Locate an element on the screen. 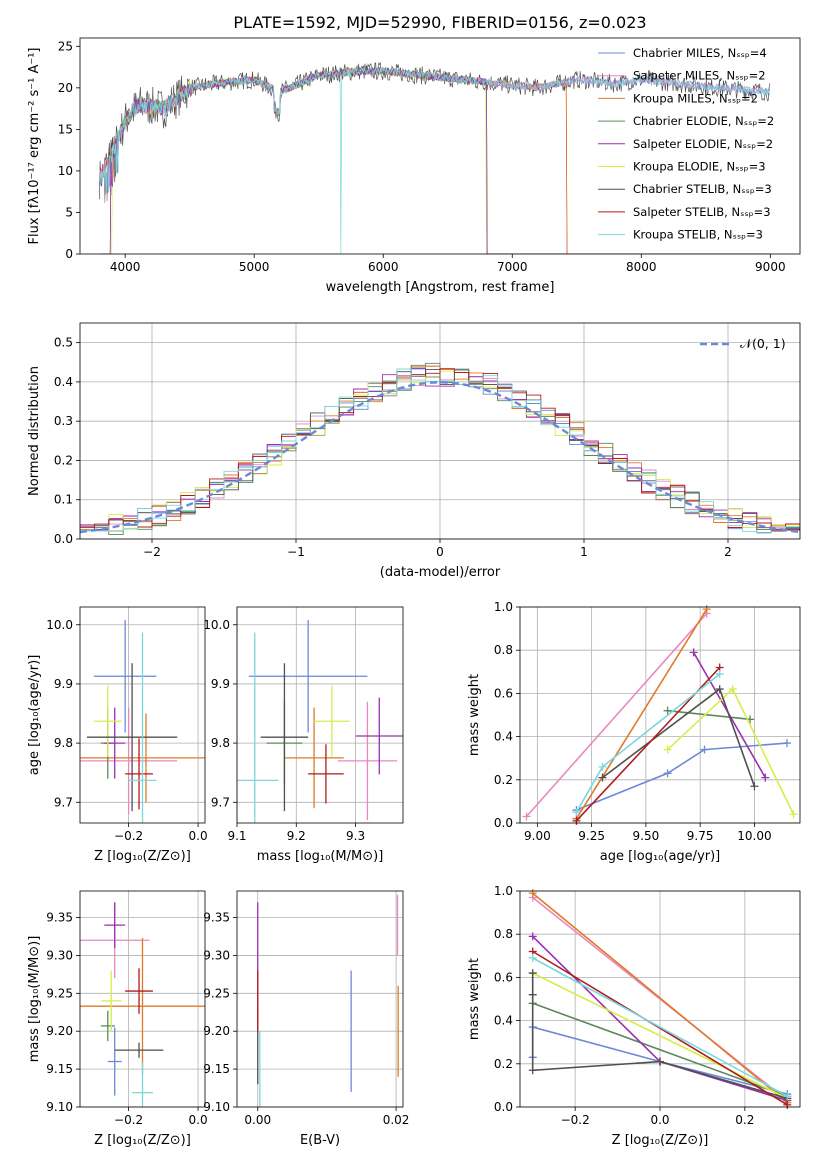 This screenshot has width=819, height=1170. y-tick-label: 10 is located at coordinates (65, 171).